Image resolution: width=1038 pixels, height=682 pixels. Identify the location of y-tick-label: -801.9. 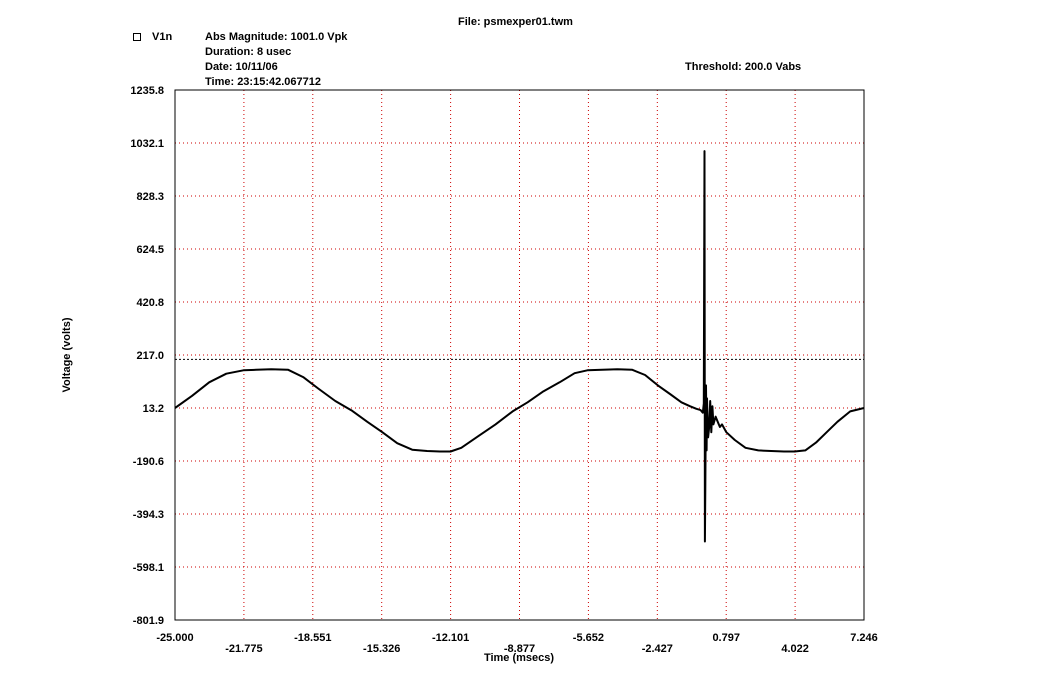
(148, 621).